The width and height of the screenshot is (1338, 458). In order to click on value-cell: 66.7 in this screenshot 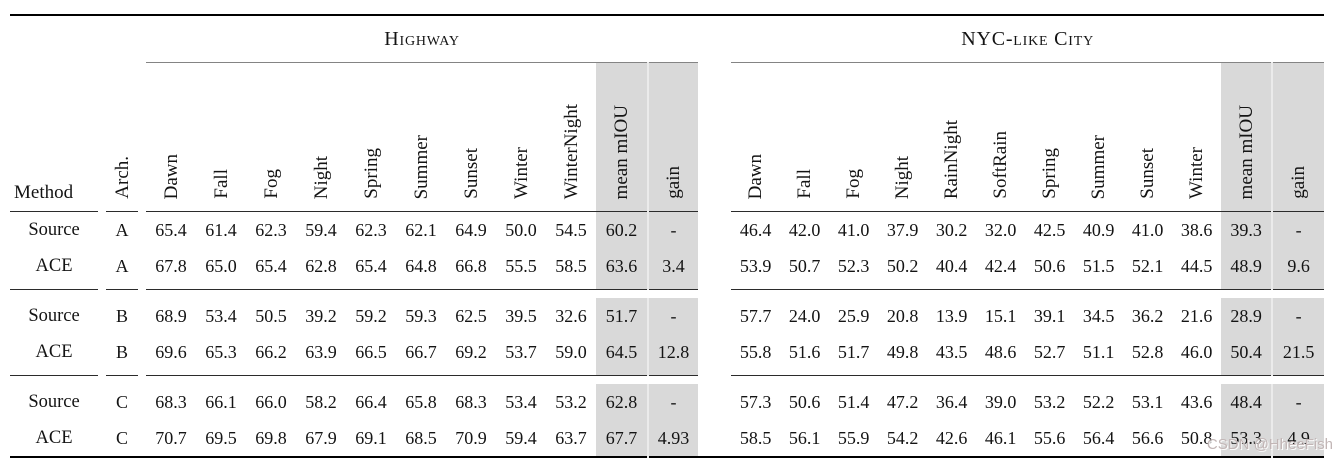, I will do `click(421, 351)`.